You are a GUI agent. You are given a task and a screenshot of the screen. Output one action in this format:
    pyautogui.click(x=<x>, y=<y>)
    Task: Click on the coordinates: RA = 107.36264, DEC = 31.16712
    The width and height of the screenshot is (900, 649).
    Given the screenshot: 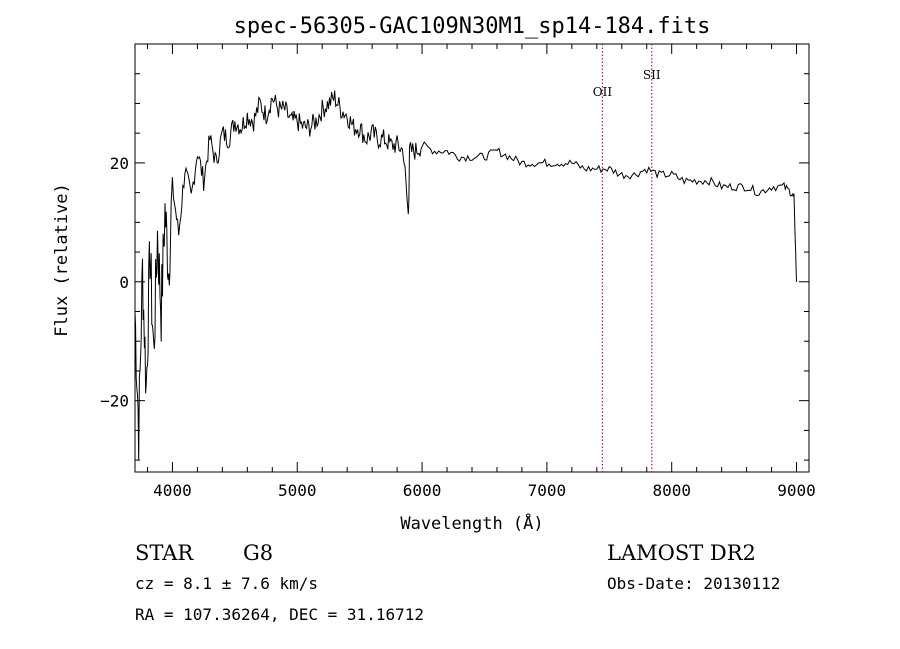 What is the action you would take?
    pyautogui.click(x=279, y=614)
    